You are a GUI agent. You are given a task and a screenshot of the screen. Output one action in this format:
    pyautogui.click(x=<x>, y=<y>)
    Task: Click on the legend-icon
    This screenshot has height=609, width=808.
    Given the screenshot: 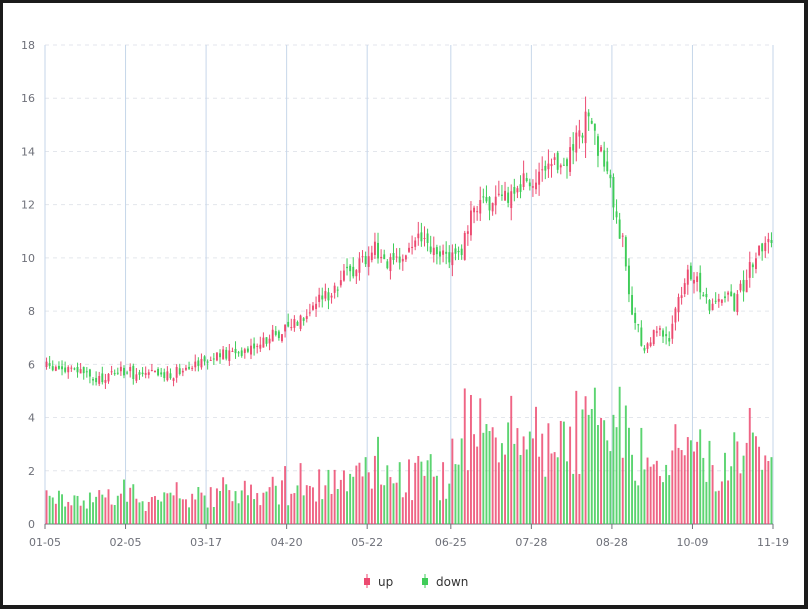 What is the action you would take?
    pyautogui.click(x=367, y=581)
    